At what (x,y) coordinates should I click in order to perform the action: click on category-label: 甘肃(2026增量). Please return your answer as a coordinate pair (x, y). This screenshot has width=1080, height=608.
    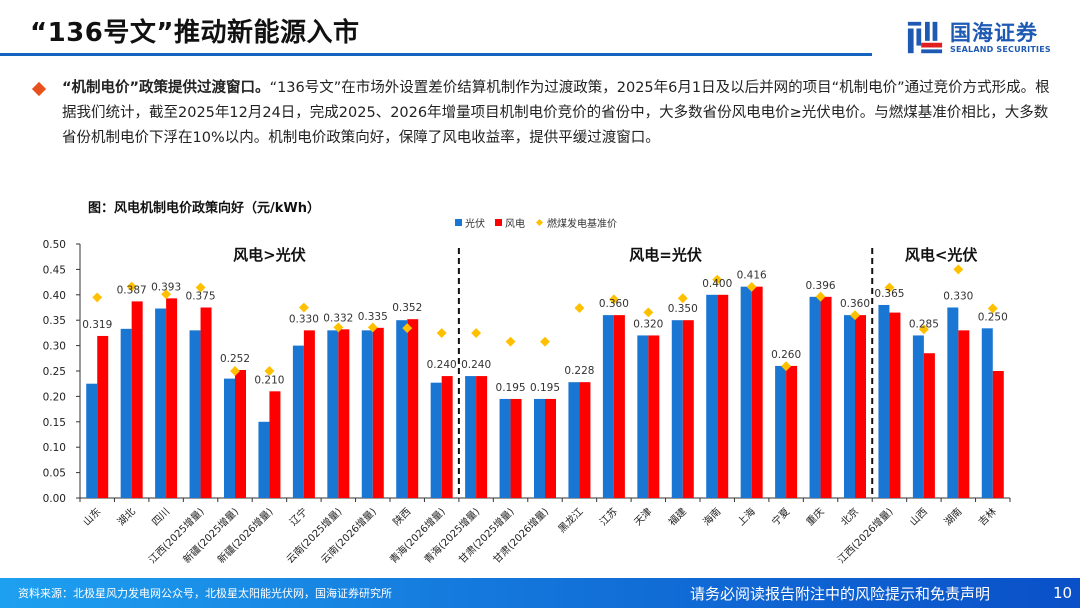
    Looking at the image, I should click on (520, 535).